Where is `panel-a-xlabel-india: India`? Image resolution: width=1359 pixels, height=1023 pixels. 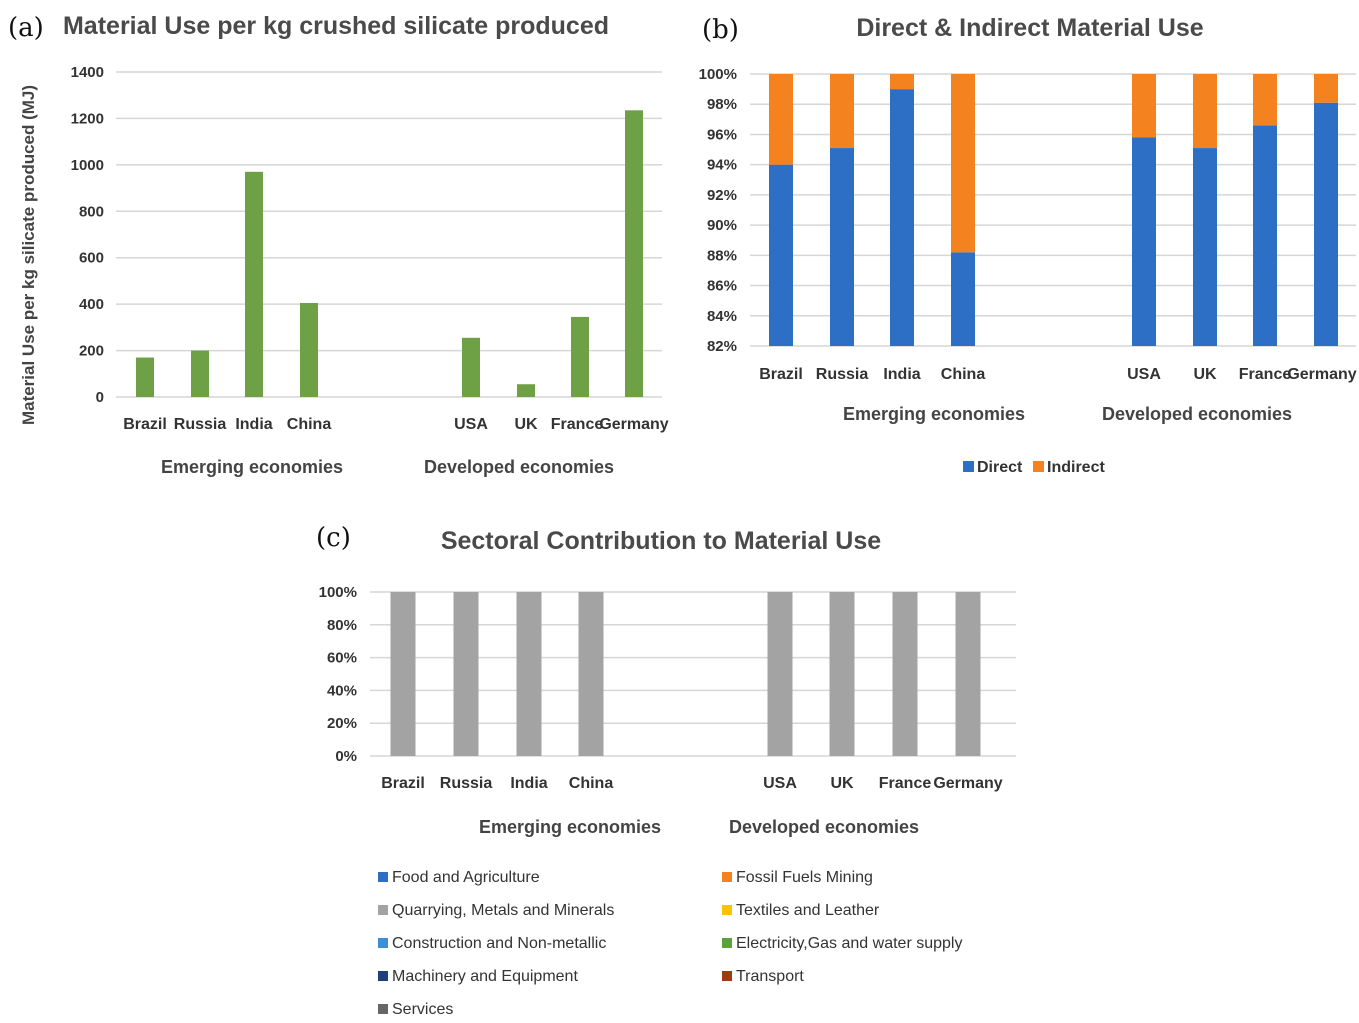 panel-a-xlabel-india: India is located at coordinates (253, 424).